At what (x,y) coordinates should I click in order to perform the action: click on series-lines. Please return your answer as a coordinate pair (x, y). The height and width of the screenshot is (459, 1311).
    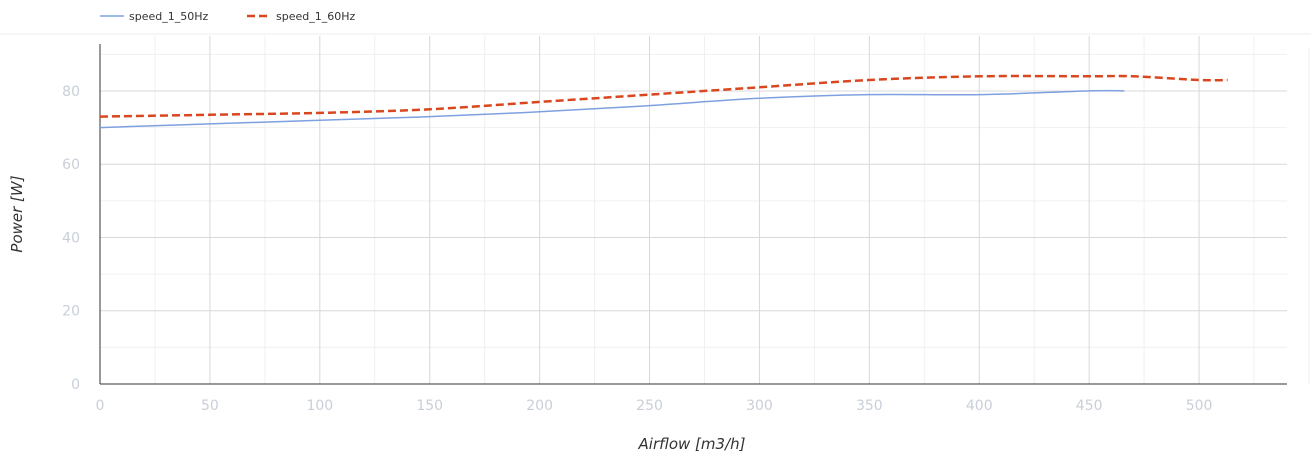
    Looking at the image, I should click on (663, 101).